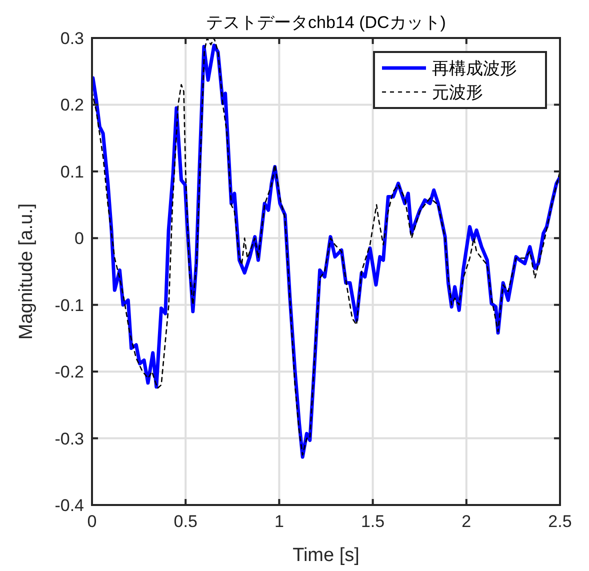  I want to click on legend-label: 再構成波形, so click(474, 68).